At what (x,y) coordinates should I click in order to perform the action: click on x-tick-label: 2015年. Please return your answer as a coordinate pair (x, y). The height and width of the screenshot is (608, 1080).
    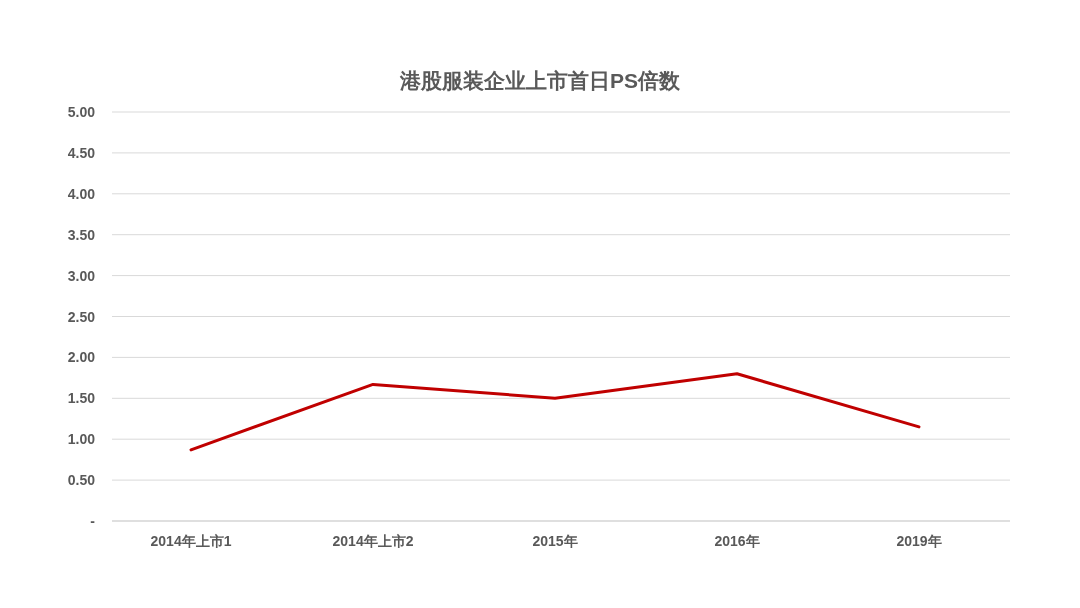
    Looking at the image, I should click on (555, 541).